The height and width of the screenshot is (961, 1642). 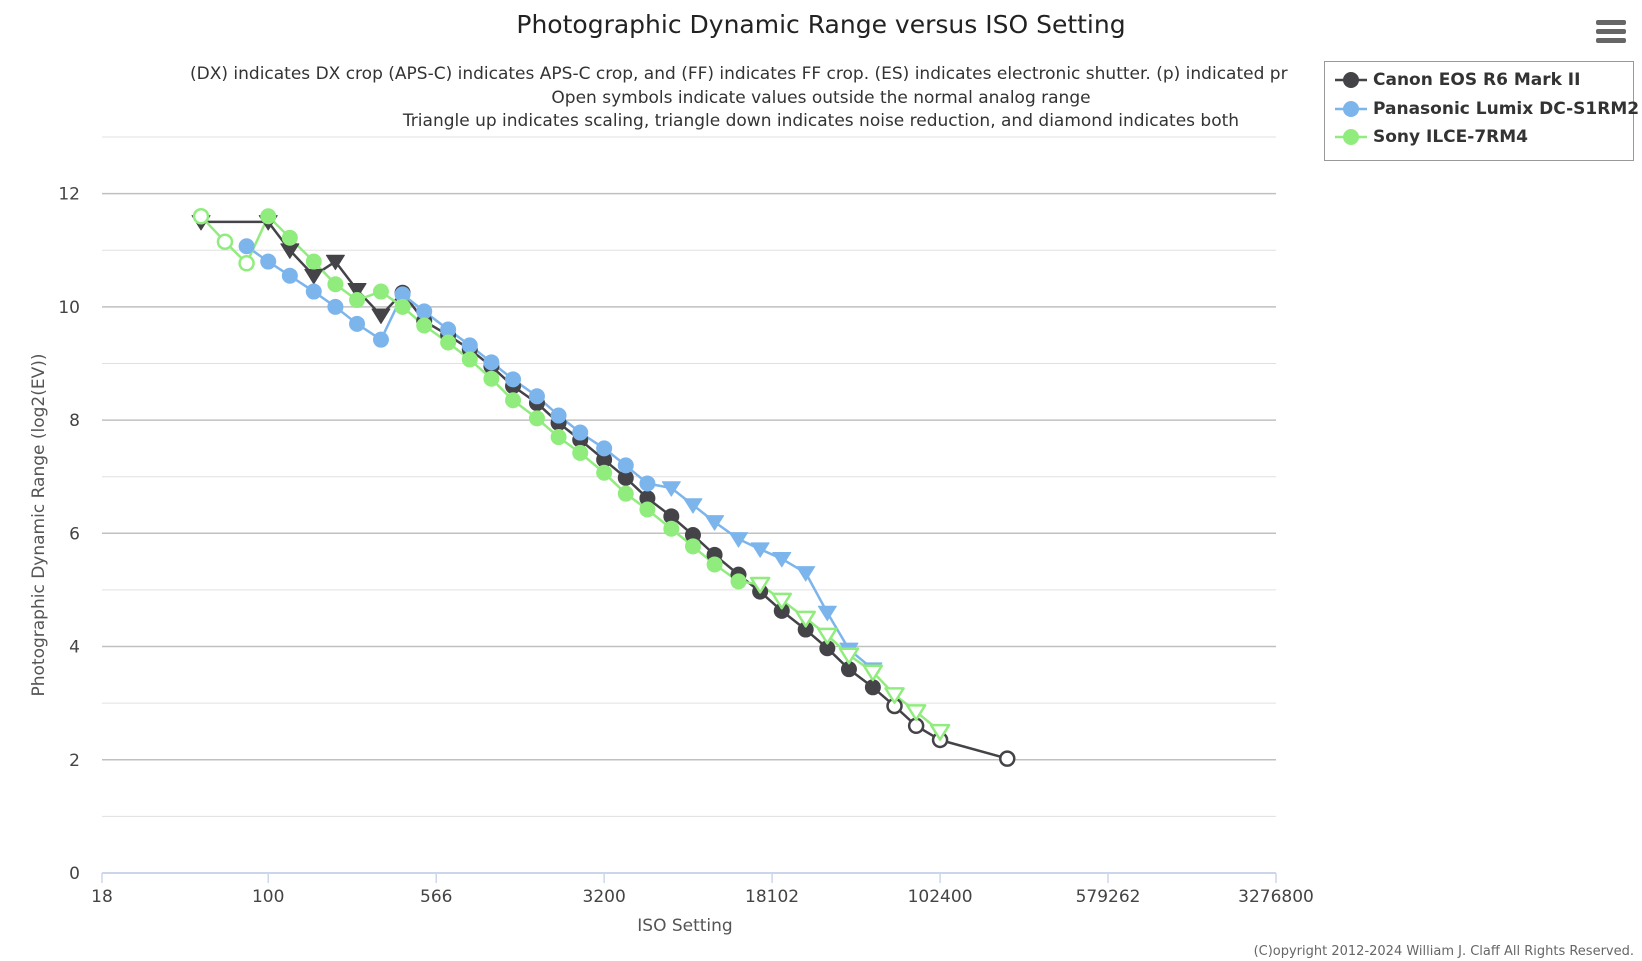 I want to click on legend-item-canon: Canon EOS R6 Mark II, so click(x=1457, y=80).